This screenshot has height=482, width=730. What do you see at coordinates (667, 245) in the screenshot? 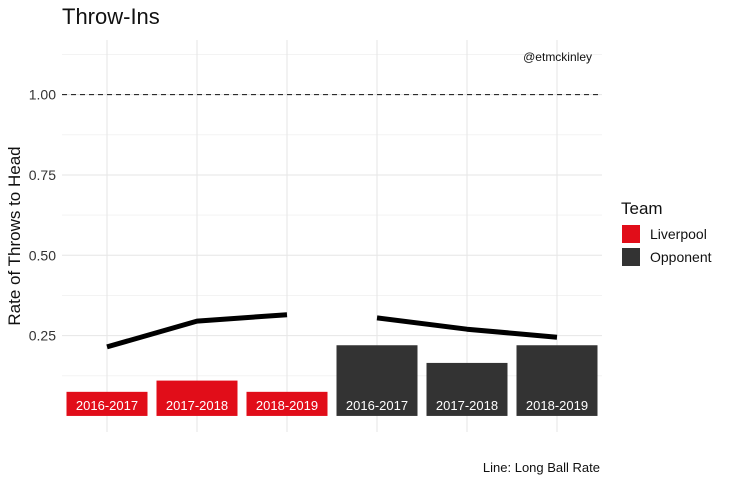
I see `legend-entries: Liverpool Opponent` at bounding box center [667, 245].